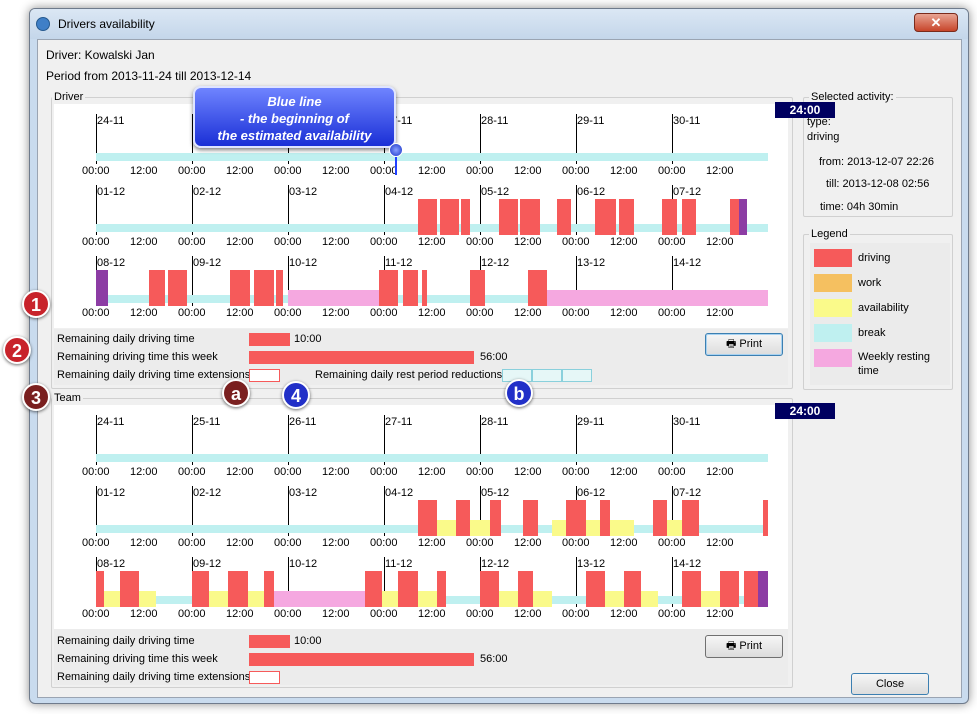  Describe the element at coordinates (591, 263) in the screenshot. I see `date-label: 13-12` at that location.